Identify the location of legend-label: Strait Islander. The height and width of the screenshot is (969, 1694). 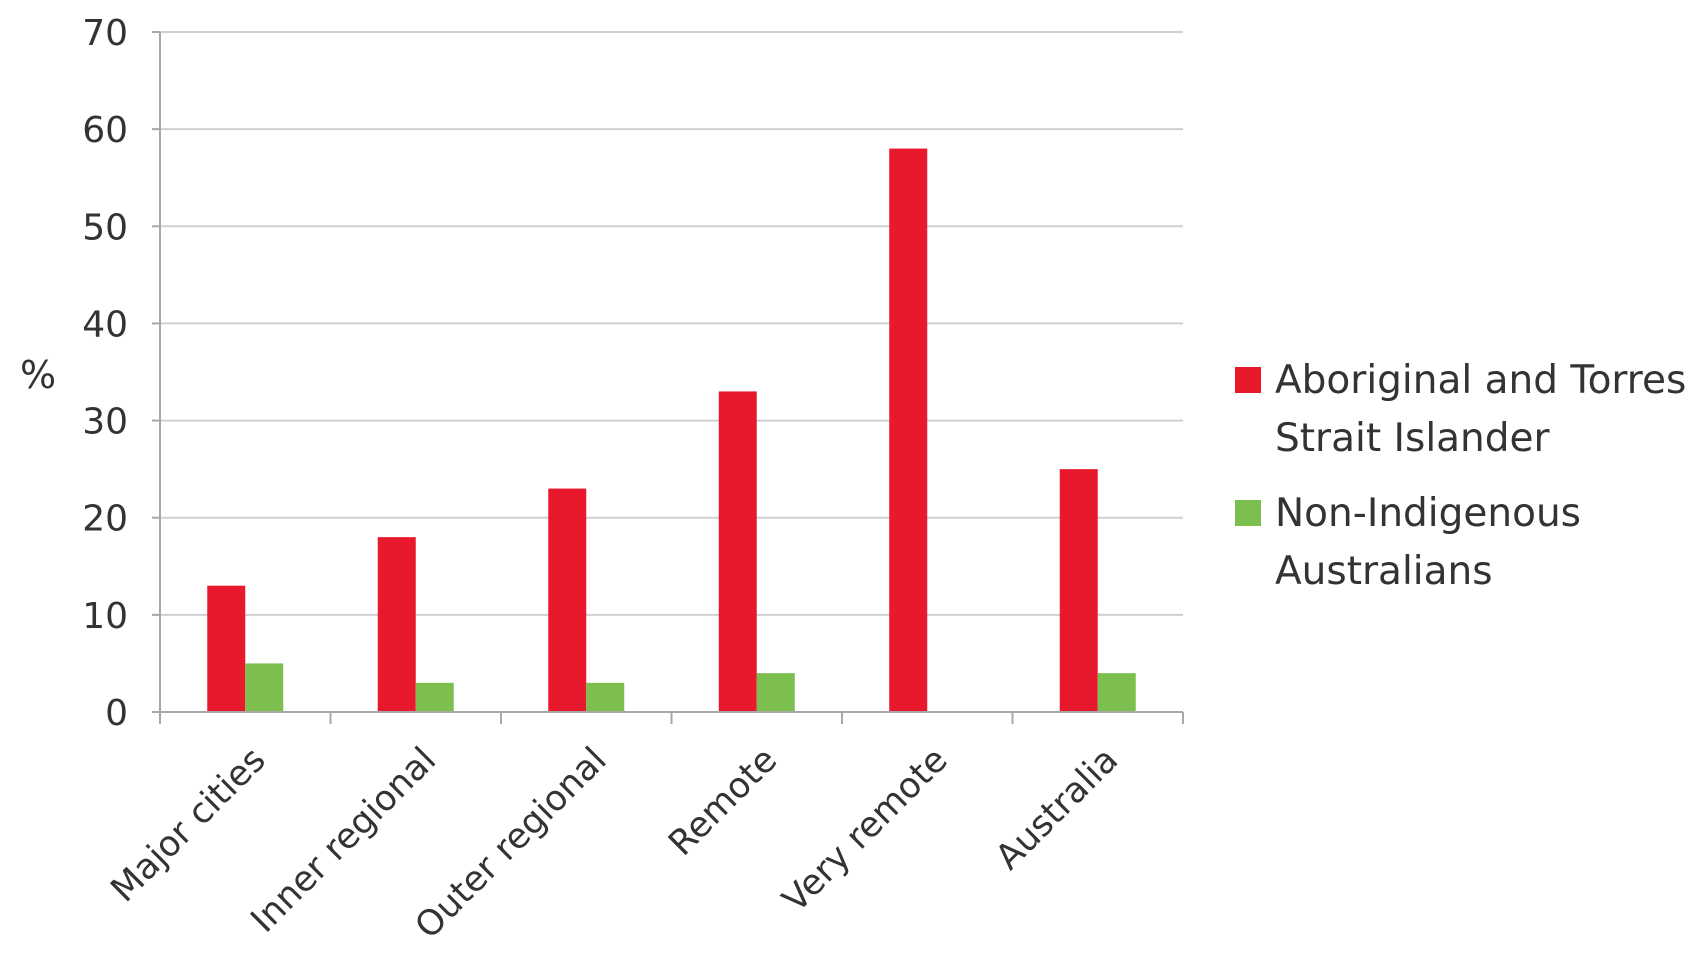
(1413, 438).